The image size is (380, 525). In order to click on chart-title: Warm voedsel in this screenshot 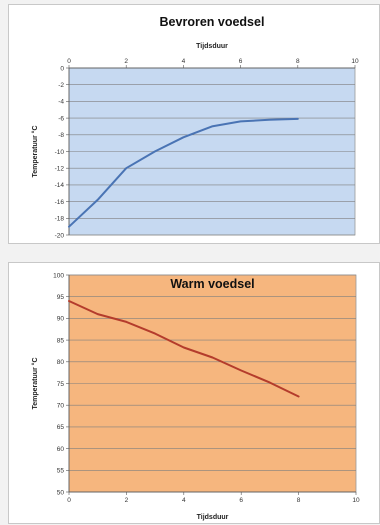, I will do `click(212, 284)`.